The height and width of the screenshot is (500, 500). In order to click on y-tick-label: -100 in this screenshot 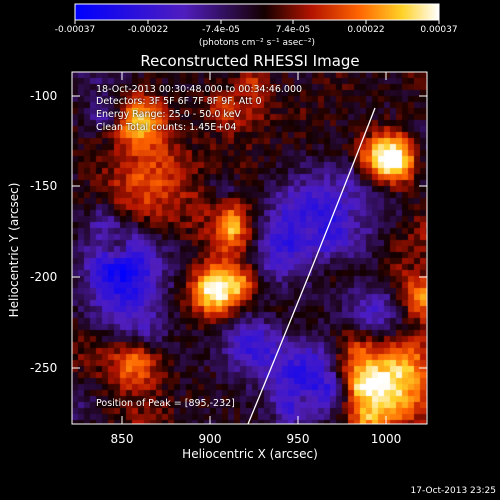, I will do `click(44, 96)`.